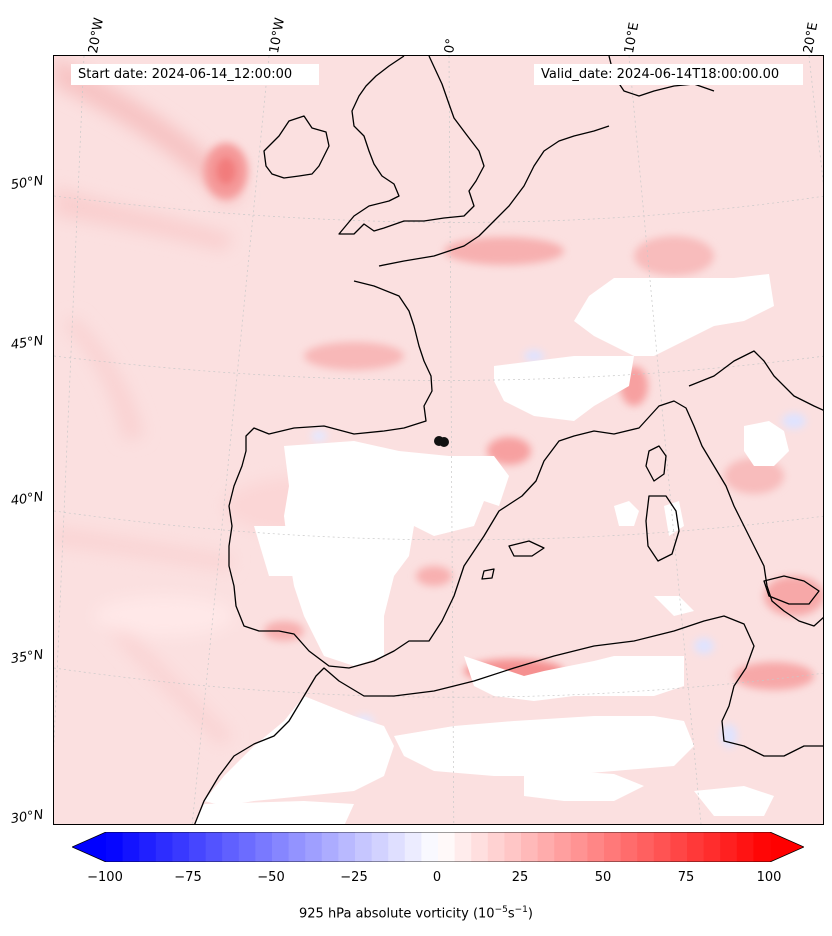  Describe the element at coordinates (811, 38) in the screenshot. I see `lon-label-20e: 20°E` at that location.